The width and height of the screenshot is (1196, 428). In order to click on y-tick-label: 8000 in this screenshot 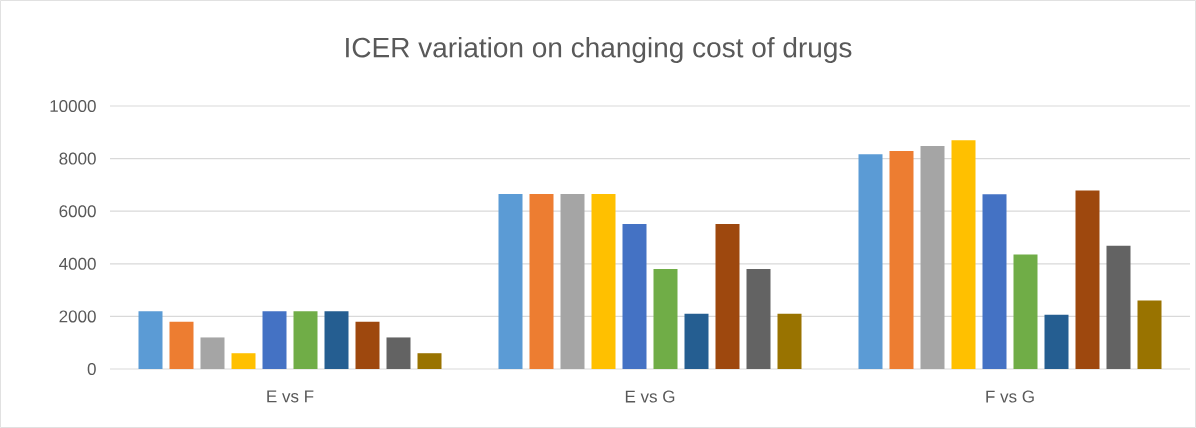, I will do `click(77, 158)`.